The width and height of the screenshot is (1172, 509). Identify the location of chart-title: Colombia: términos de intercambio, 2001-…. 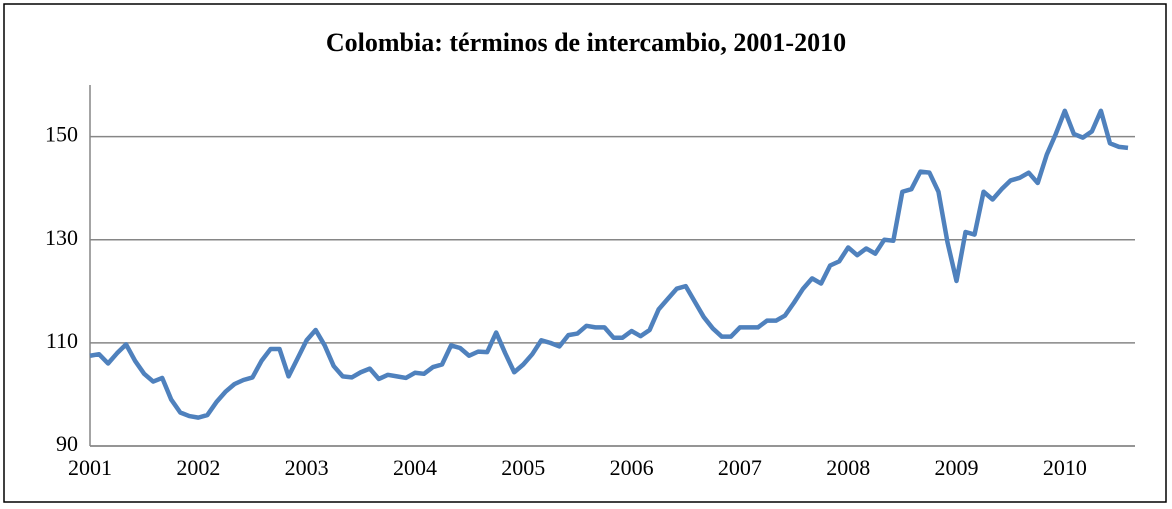
(586, 42).